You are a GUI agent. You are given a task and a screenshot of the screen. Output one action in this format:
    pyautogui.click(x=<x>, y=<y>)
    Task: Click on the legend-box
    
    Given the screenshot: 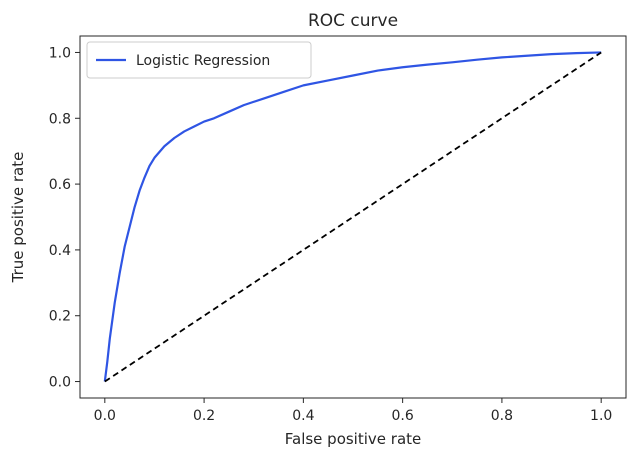 What is the action you would take?
    pyautogui.click(x=199, y=60)
    